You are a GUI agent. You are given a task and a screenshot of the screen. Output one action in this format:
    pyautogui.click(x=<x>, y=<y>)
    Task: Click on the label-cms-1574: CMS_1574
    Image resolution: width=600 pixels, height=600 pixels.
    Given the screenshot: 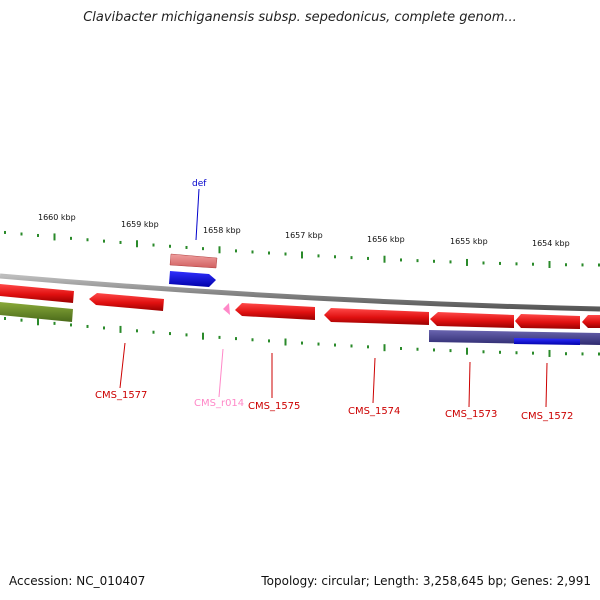 What is the action you would take?
    pyautogui.click(x=374, y=411)
    